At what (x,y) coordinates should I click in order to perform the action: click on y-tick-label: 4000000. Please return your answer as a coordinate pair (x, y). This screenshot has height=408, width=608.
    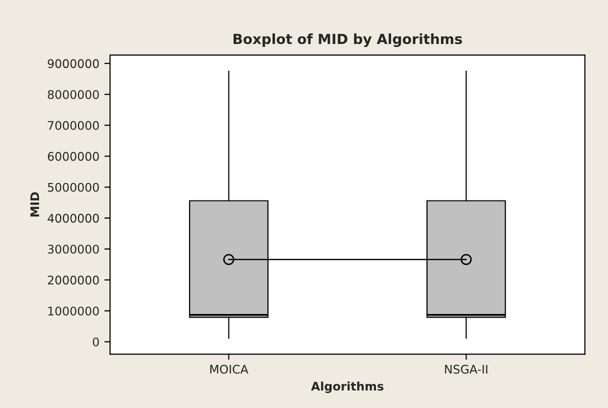
    Looking at the image, I should click on (73, 218).